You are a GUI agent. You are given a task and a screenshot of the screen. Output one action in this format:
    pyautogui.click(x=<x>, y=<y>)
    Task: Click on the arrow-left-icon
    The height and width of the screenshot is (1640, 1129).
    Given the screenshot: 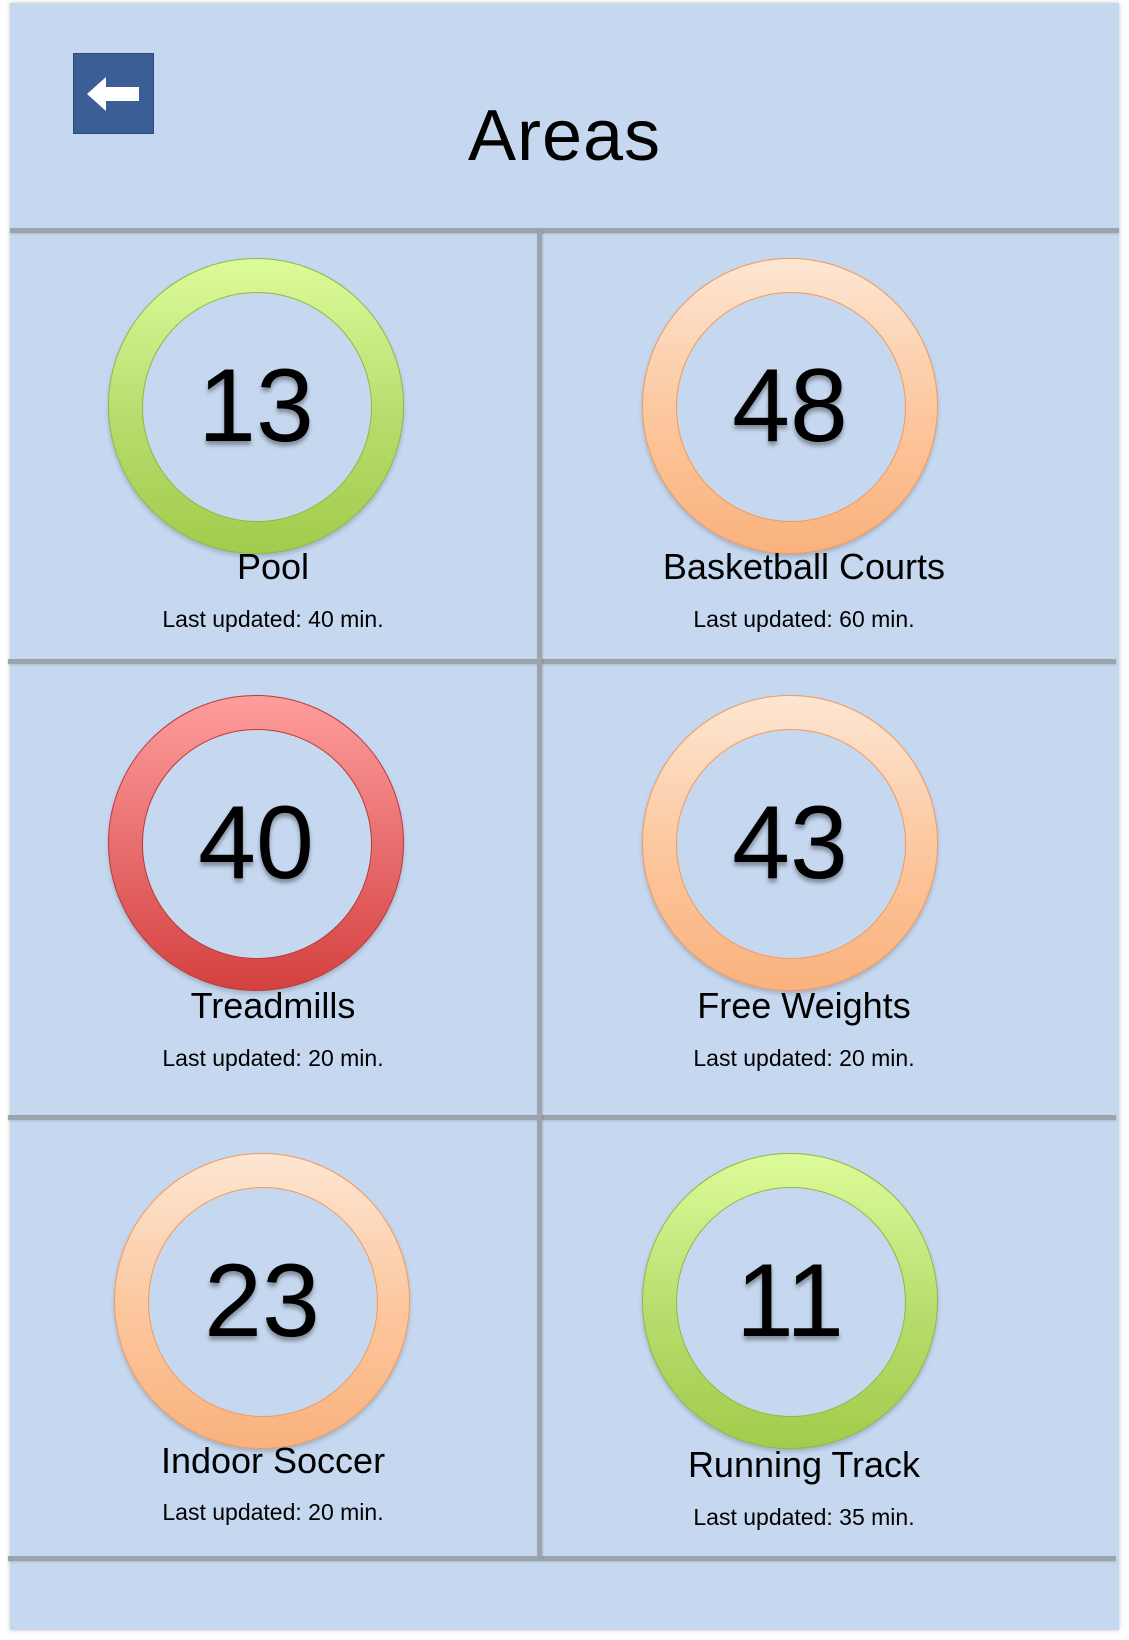 What is the action you would take?
    pyautogui.click(x=113, y=94)
    